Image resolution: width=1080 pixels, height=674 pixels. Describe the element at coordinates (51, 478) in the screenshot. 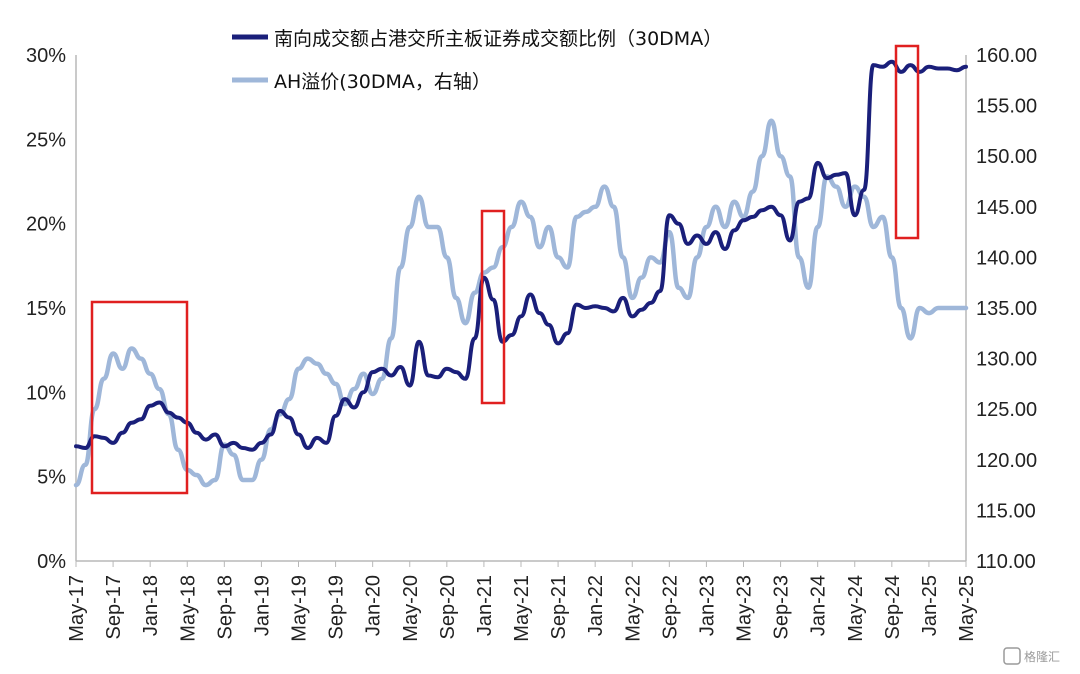

I see `left-tick-label: 5%` at that location.